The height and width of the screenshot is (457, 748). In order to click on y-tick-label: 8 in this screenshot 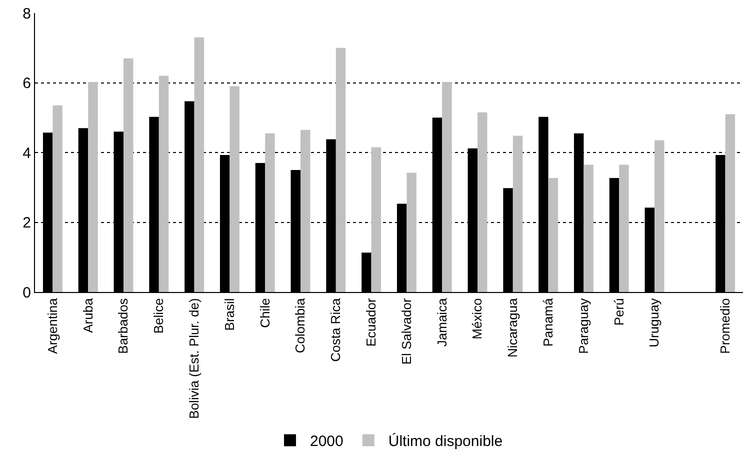, I will do `click(26, 13)`.